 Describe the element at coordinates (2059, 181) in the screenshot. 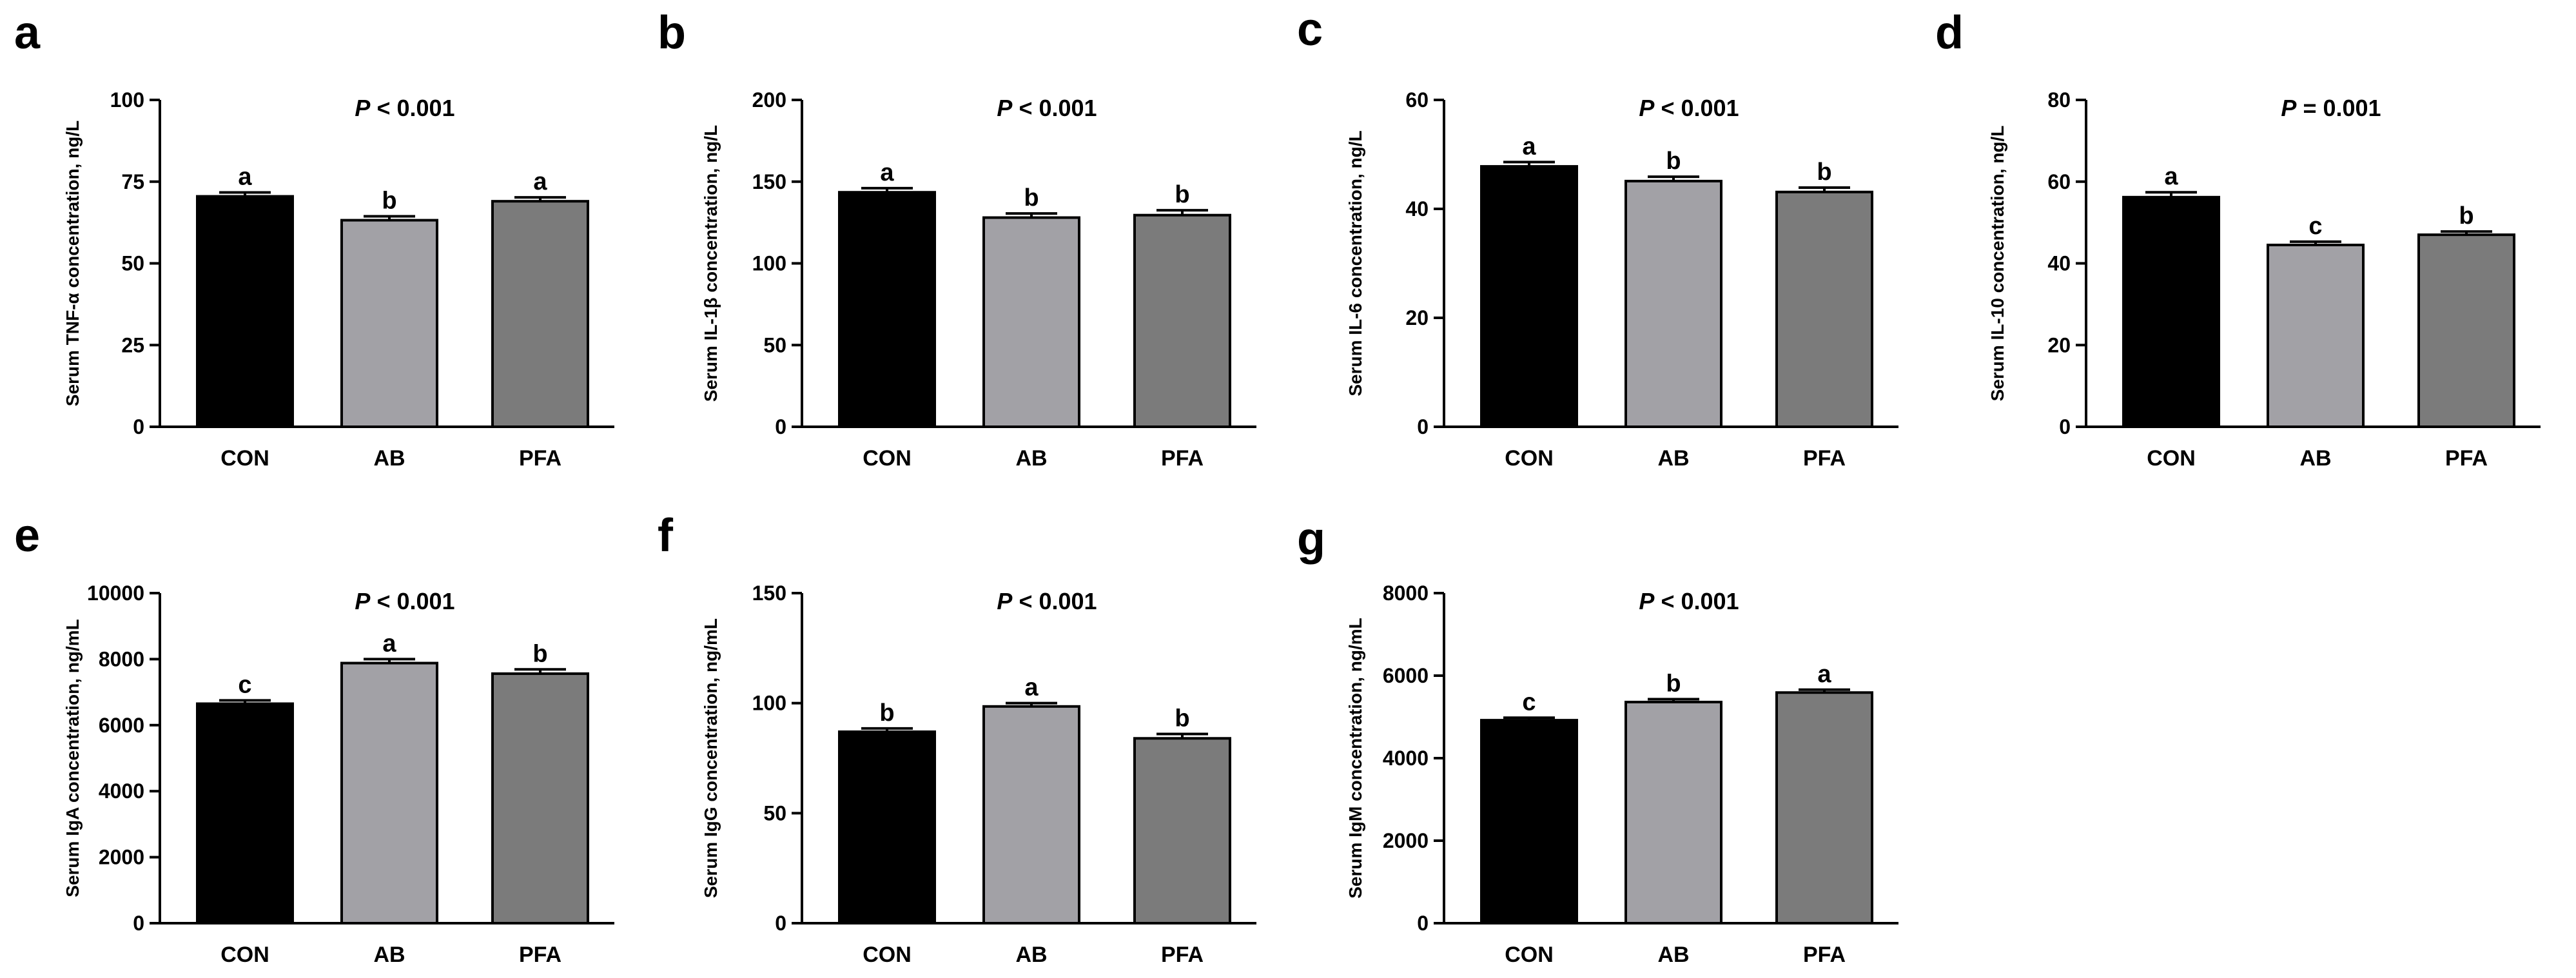

I see `y-tick-label: 60` at that location.